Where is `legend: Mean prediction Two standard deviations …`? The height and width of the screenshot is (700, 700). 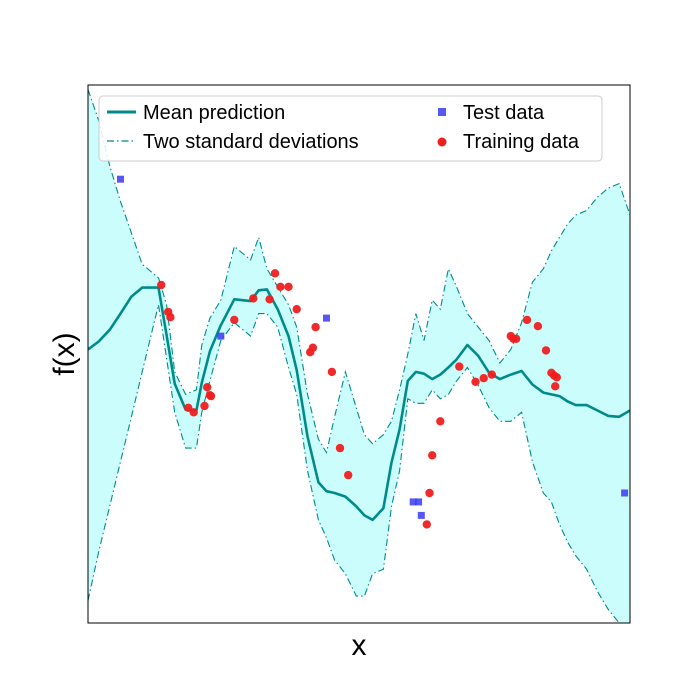
legend: Mean prediction Two standard deviations … is located at coordinates (350, 128).